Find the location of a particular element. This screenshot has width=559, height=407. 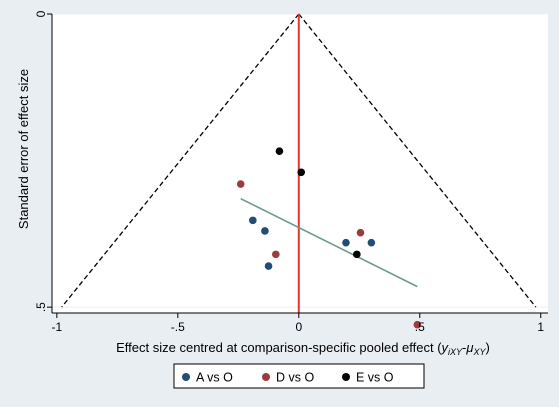

y-axis-title: Standard error of effect size is located at coordinates (23, 149).